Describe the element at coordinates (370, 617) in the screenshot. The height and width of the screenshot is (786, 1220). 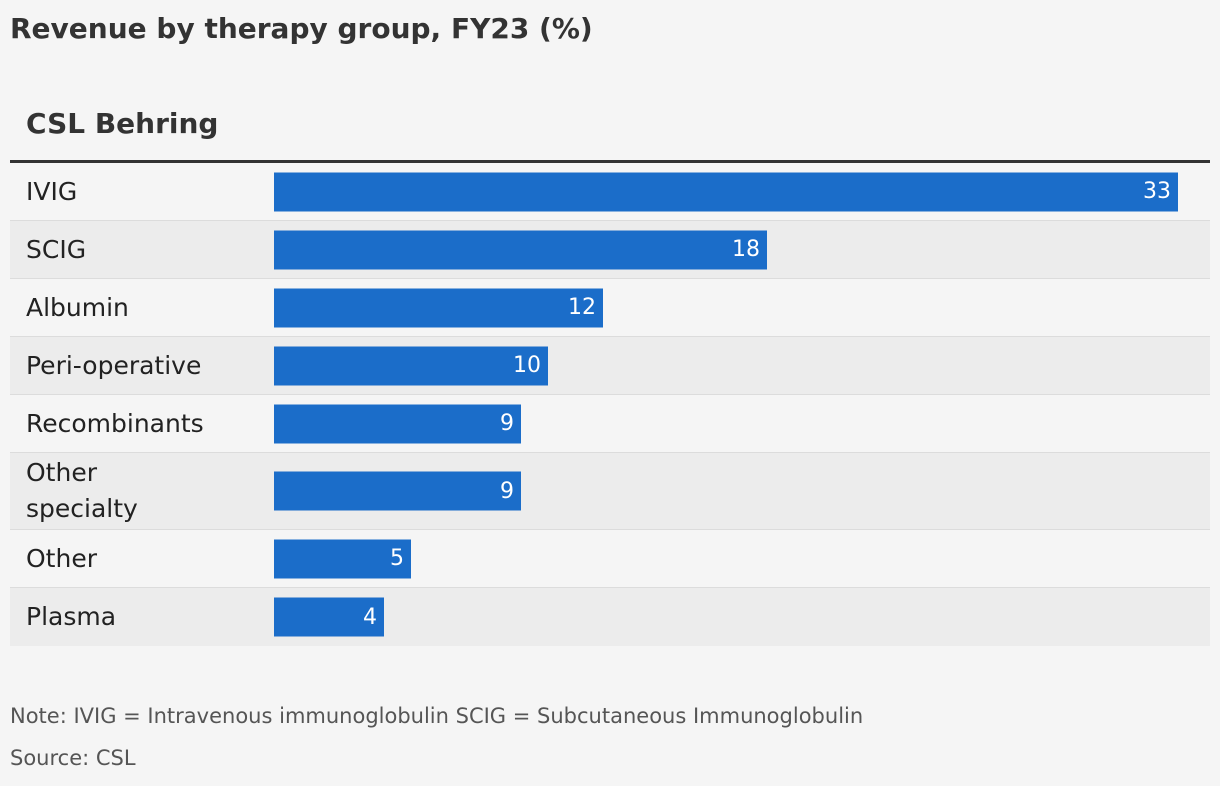
I see `bar-value-label: 4` at that location.